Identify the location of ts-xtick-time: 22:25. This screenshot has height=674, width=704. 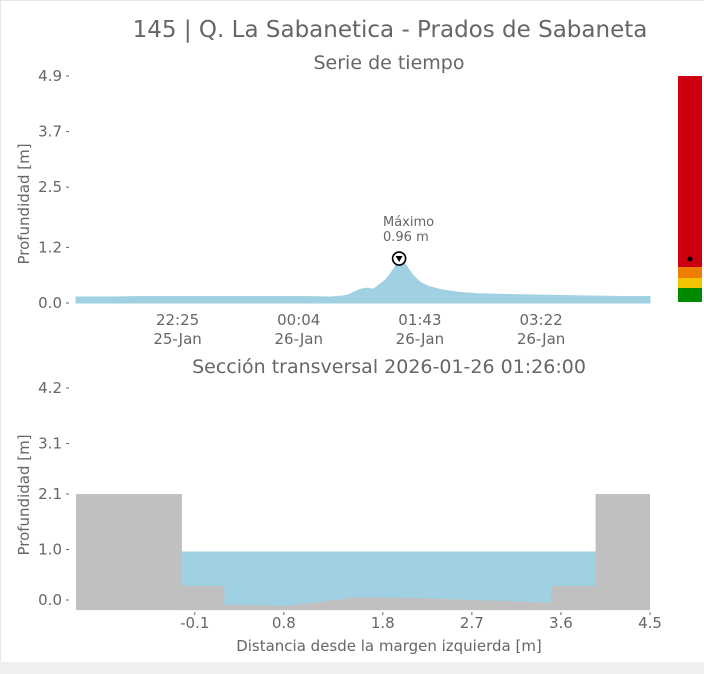
(177, 320).